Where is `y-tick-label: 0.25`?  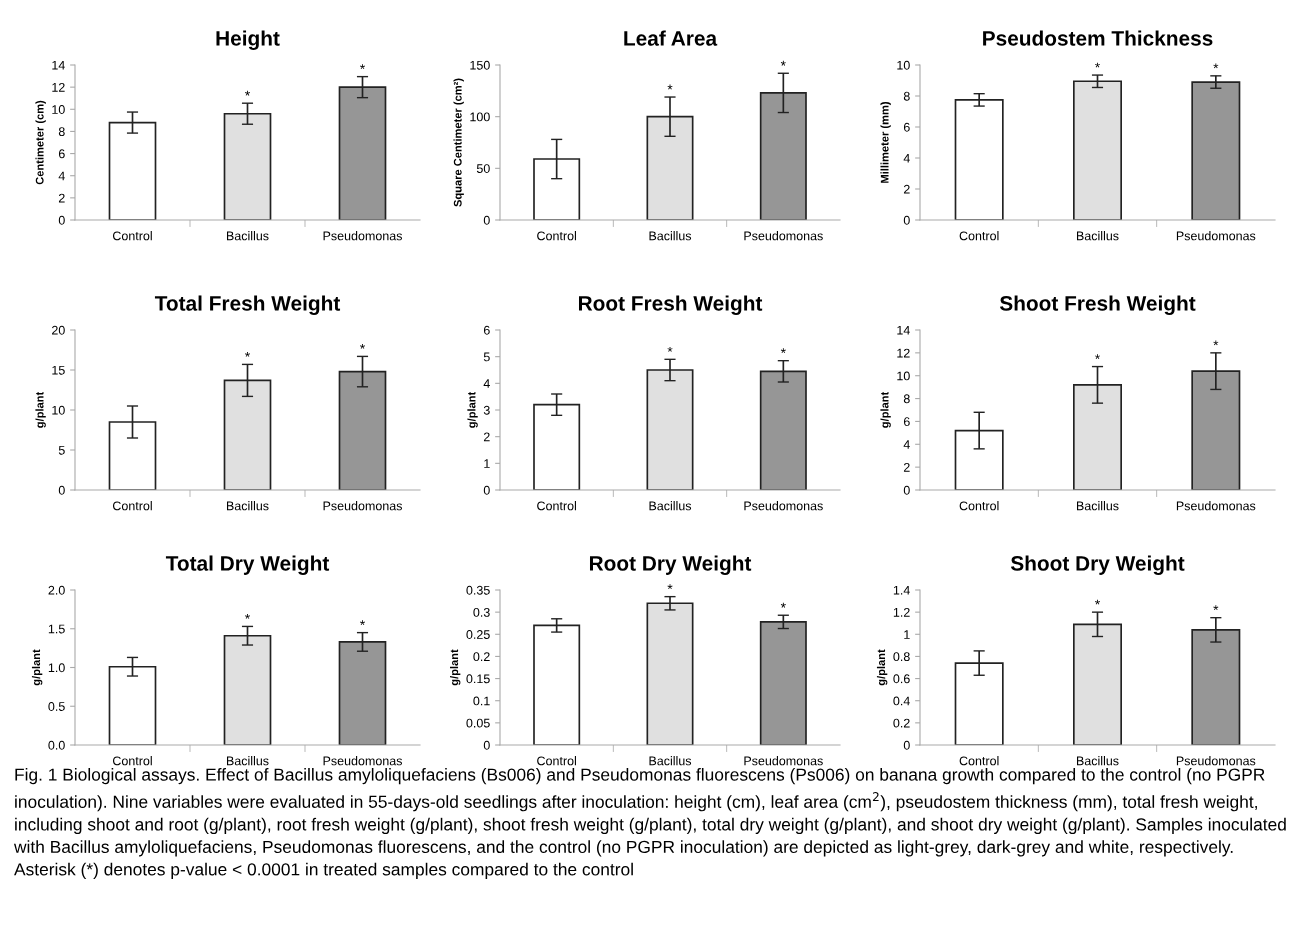 y-tick-label: 0.25 is located at coordinates (478, 634).